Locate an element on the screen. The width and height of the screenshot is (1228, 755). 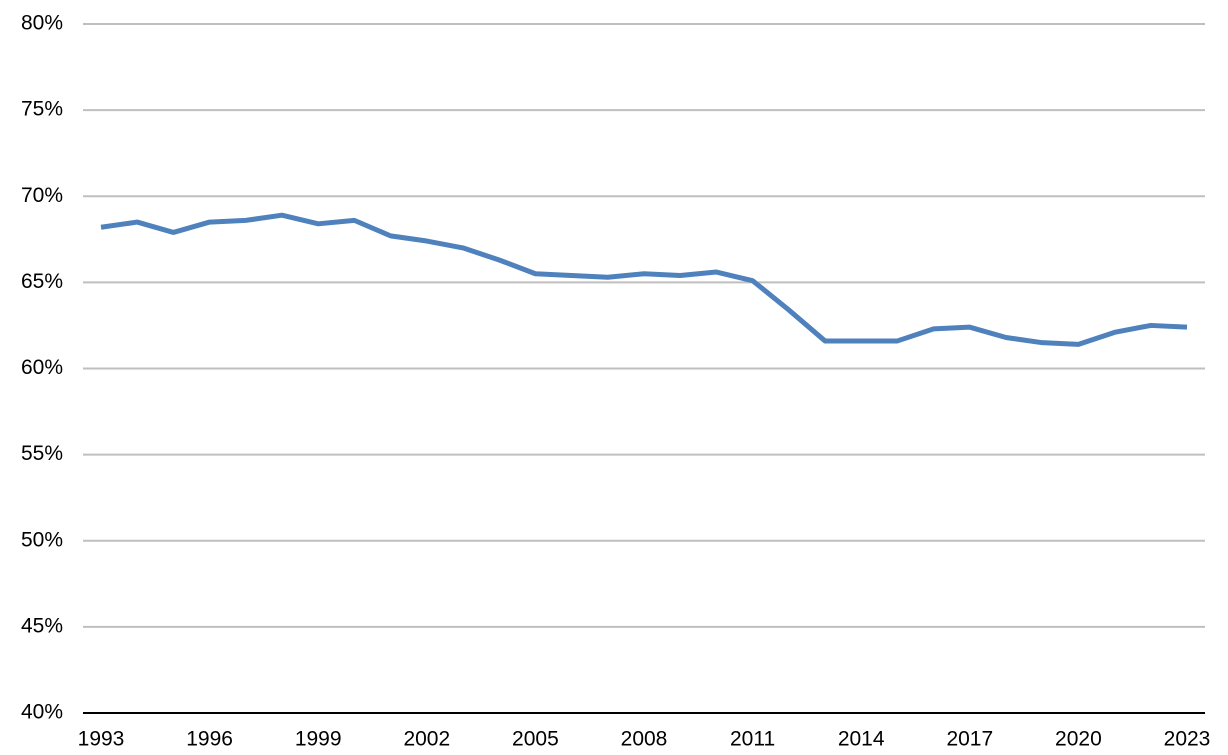
x-tick-label: 2014 is located at coordinates (861, 739).